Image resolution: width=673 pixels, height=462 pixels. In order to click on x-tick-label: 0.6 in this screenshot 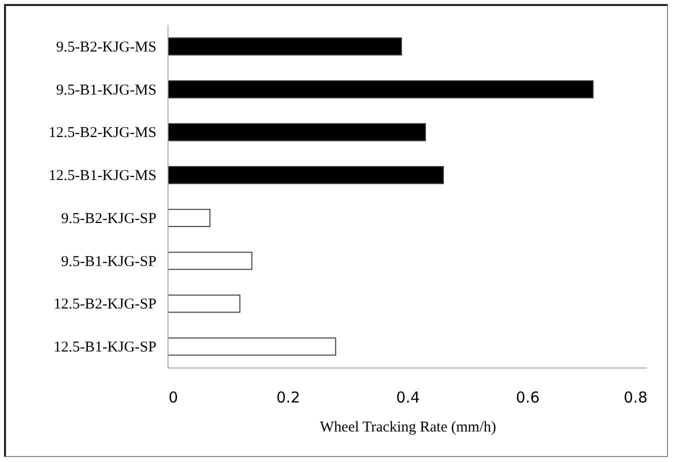, I will do `click(528, 397)`.